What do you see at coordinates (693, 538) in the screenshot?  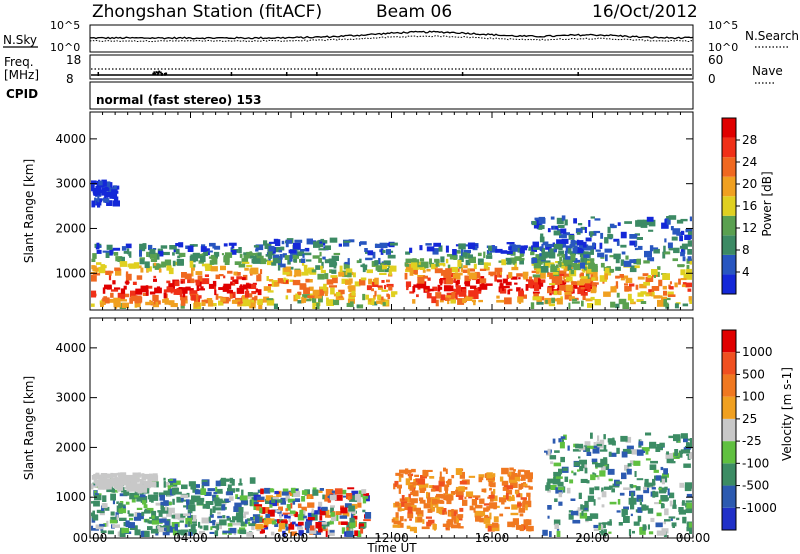 I see `x-tick-label: 00:00` at bounding box center [693, 538].